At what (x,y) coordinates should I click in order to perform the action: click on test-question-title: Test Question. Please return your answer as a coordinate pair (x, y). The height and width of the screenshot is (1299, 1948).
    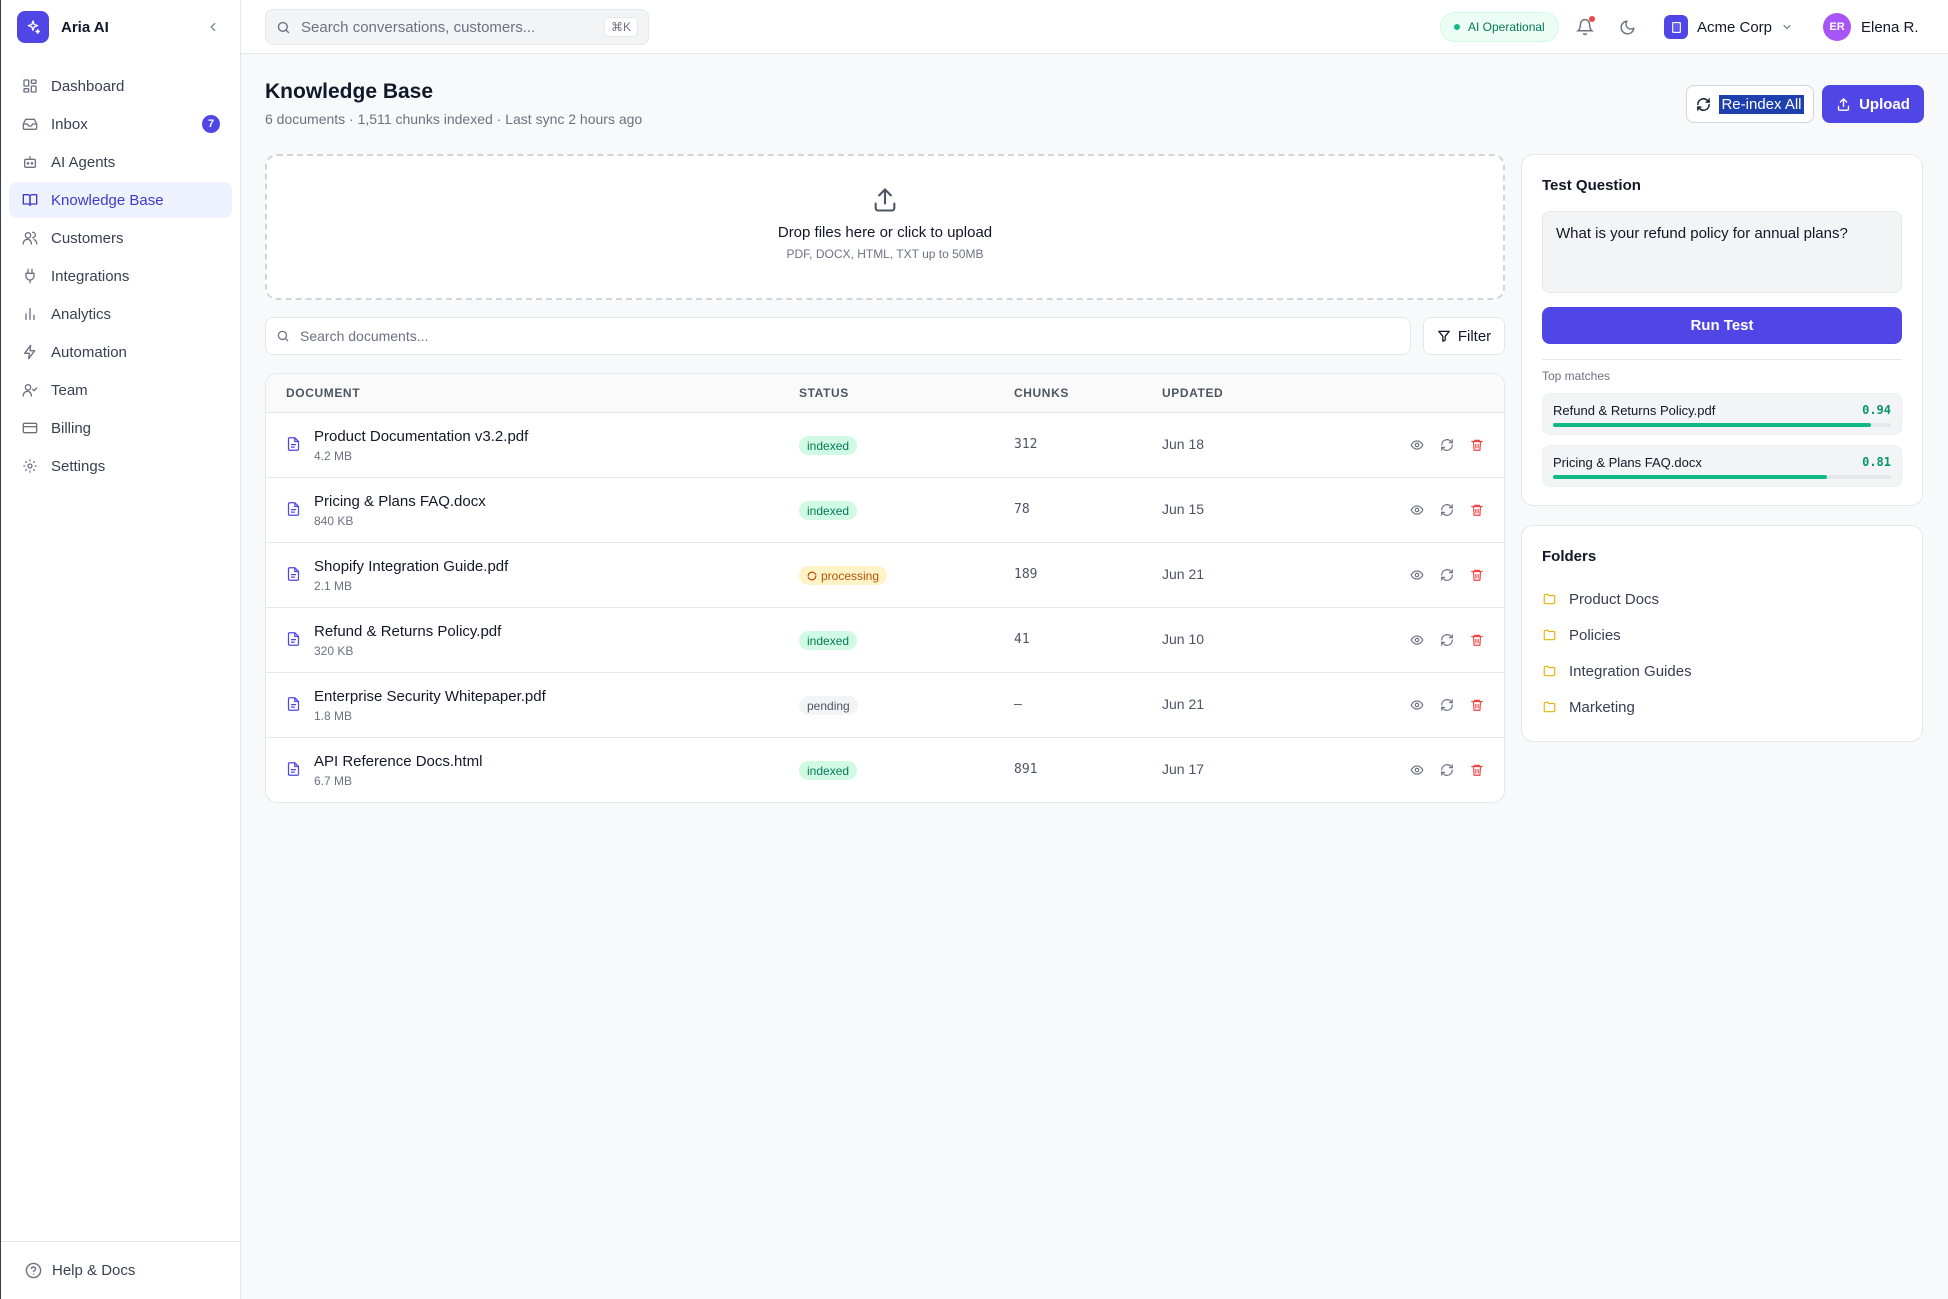
    Looking at the image, I should click on (1591, 185).